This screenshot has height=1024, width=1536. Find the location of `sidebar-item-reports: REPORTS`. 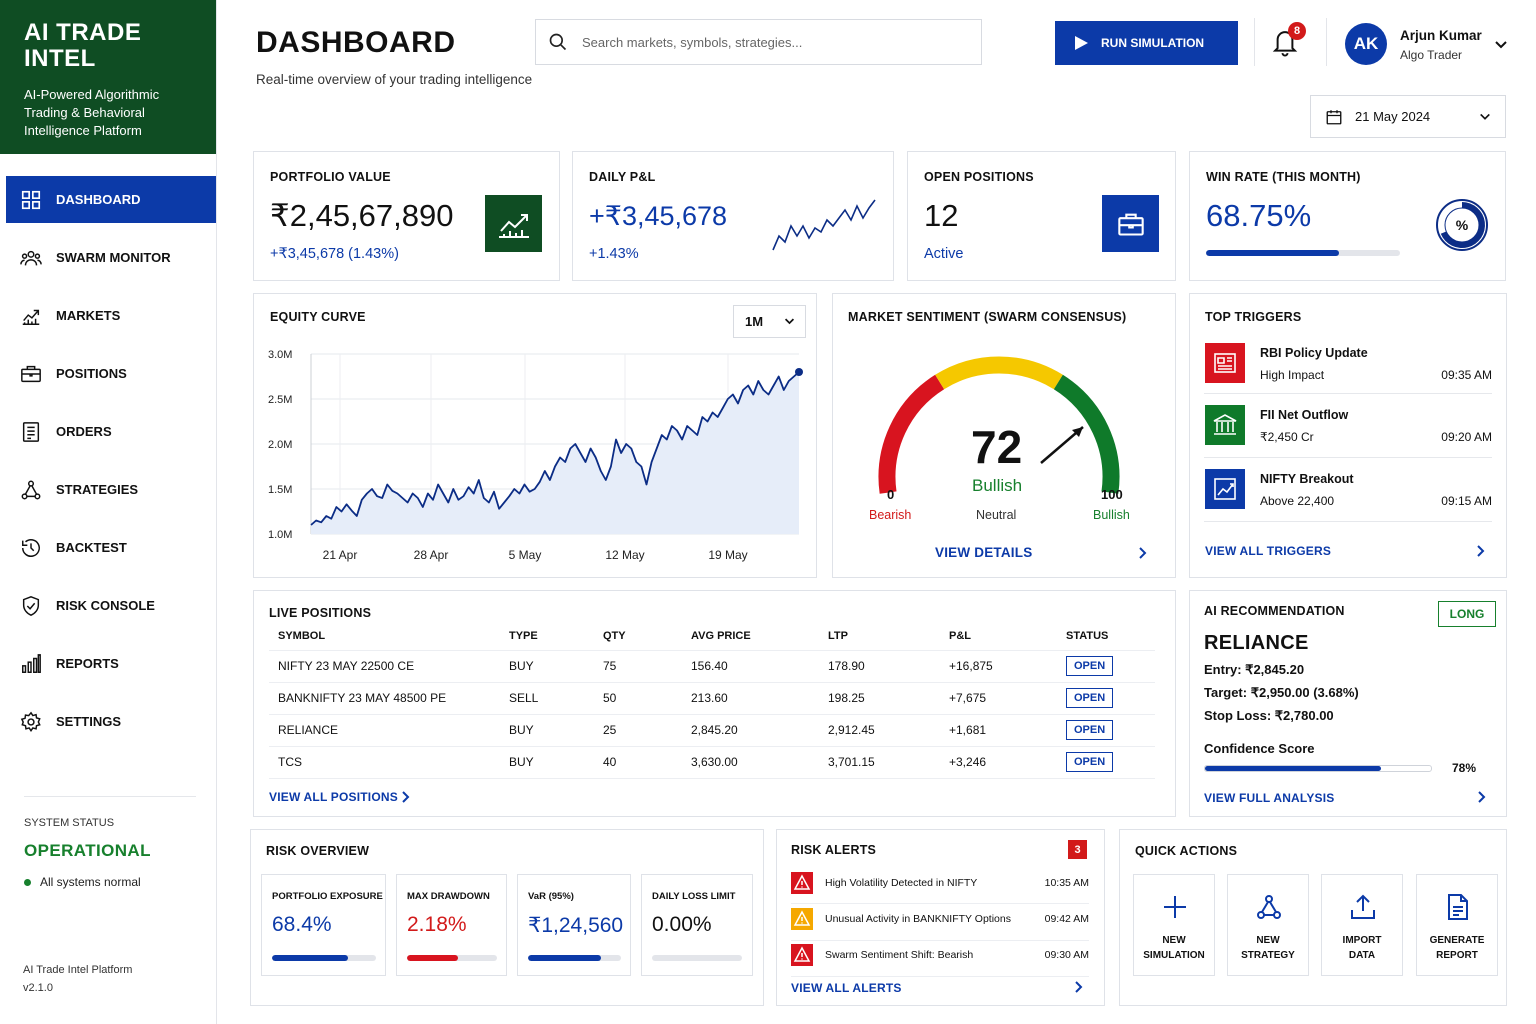

sidebar-item-reports: REPORTS is located at coordinates (111, 663).